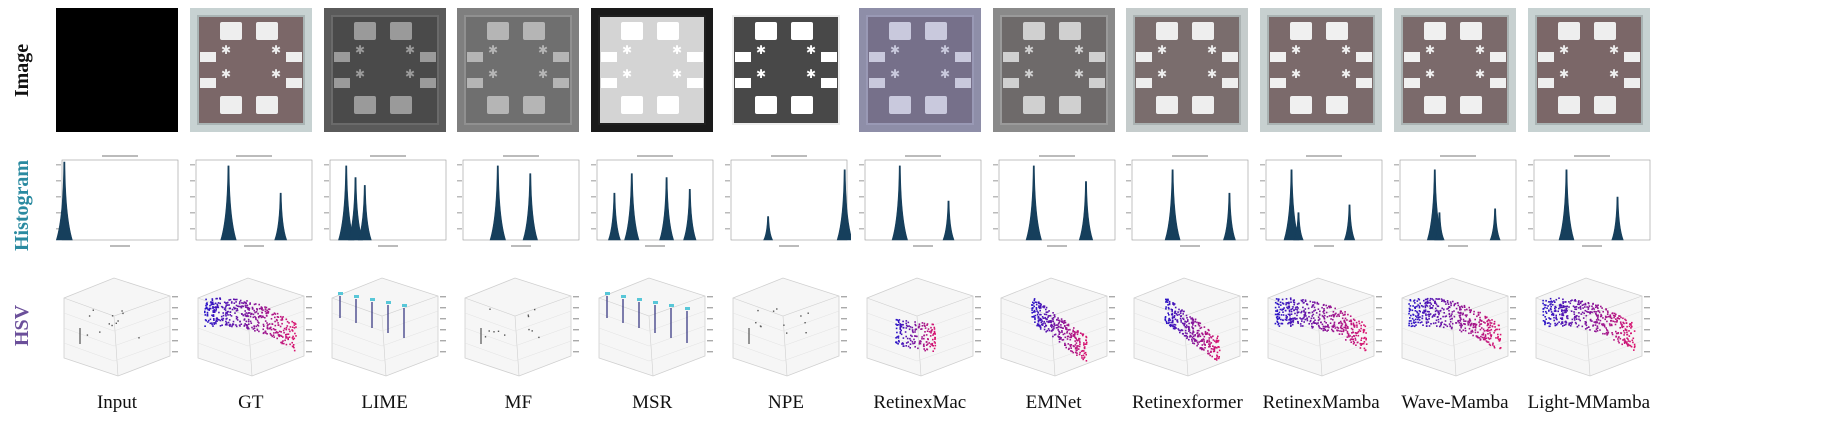 The image size is (1848, 424). I want to click on row-label-histogram: Histogram, so click(23, 205).